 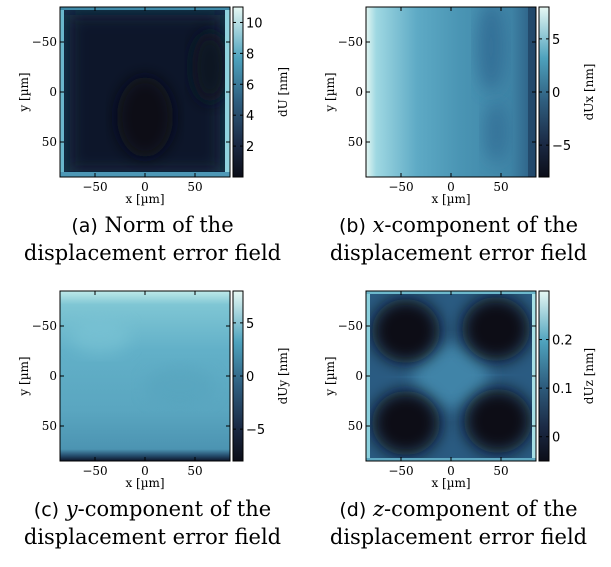 I want to click on caption-line1-a: Norm of the, so click(x=169, y=225).